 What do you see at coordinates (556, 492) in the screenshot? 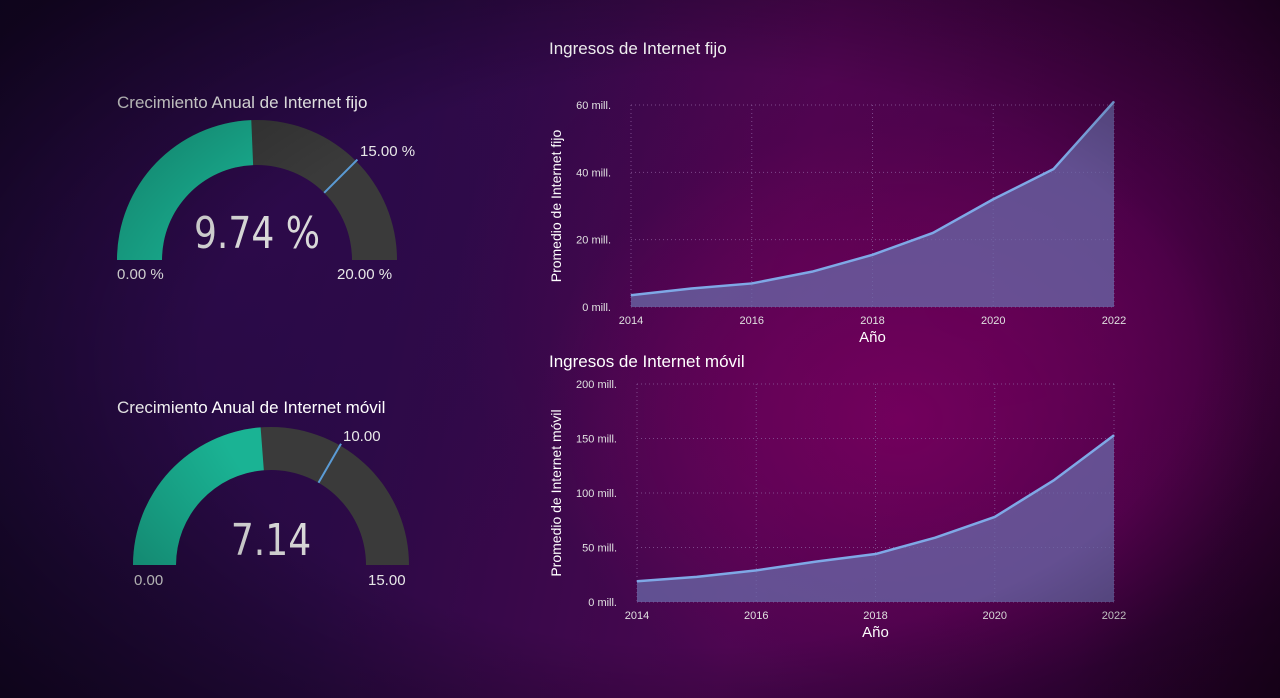
I see `y-axis-label: Promedio de Internet móvil` at bounding box center [556, 492].